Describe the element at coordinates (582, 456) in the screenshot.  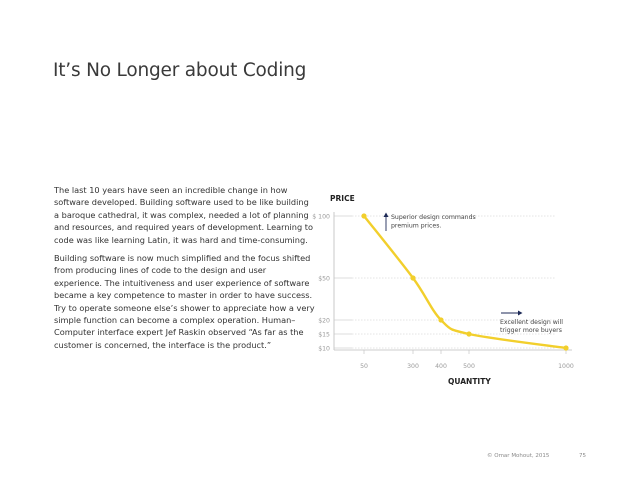
I see `page-number: 75` at that location.